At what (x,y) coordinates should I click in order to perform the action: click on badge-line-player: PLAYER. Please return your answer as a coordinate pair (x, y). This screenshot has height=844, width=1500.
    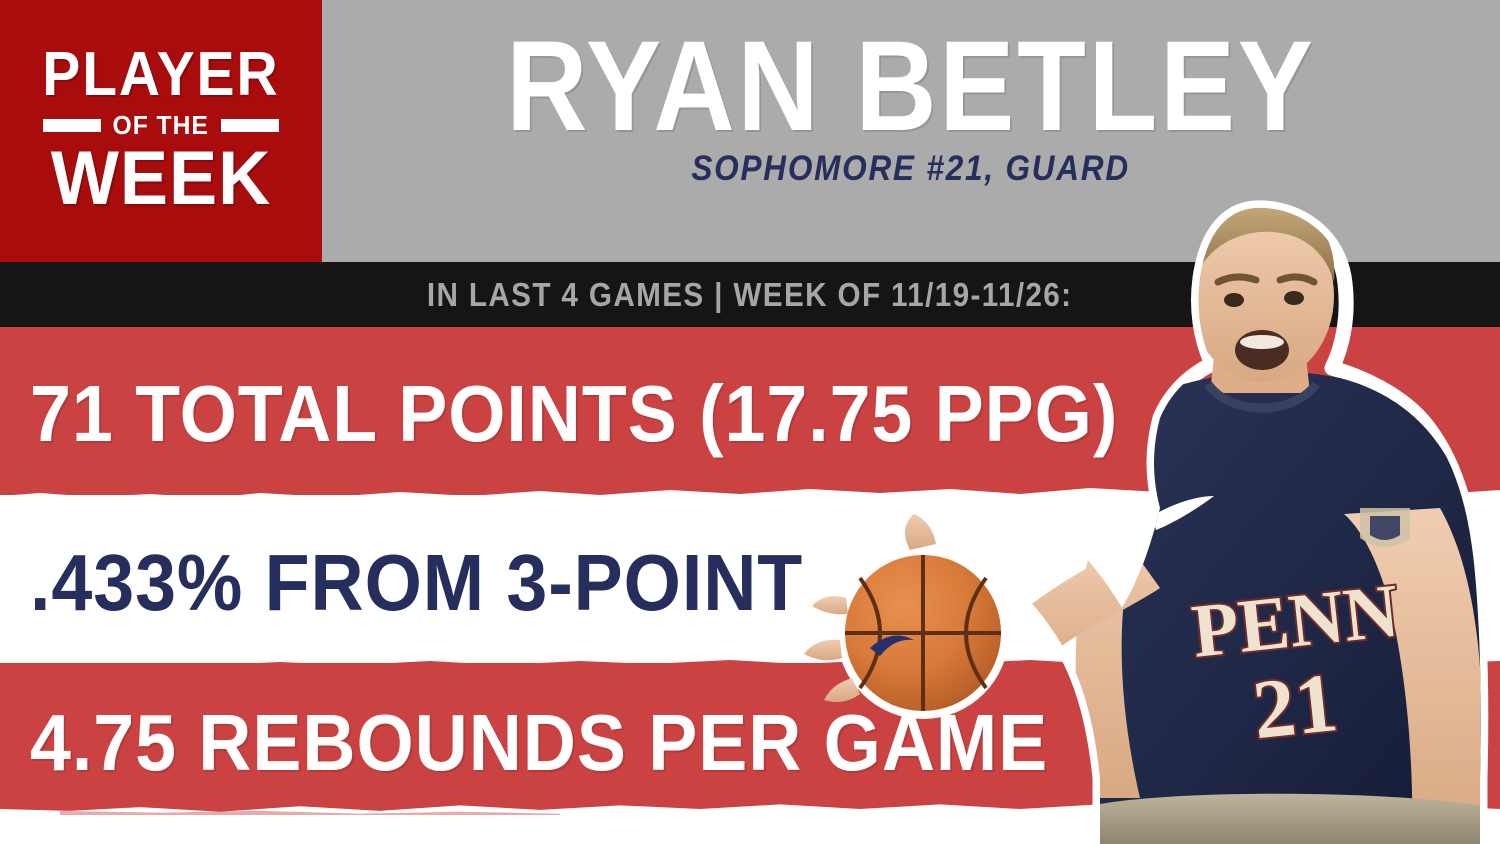
    Looking at the image, I should click on (161, 75).